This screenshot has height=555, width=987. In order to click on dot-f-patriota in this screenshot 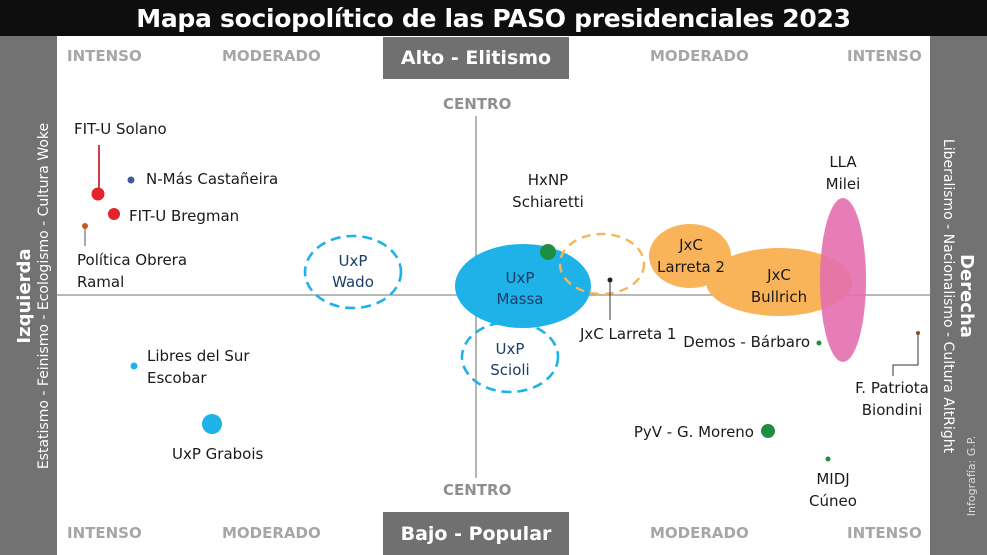, I will do `click(918, 333)`.